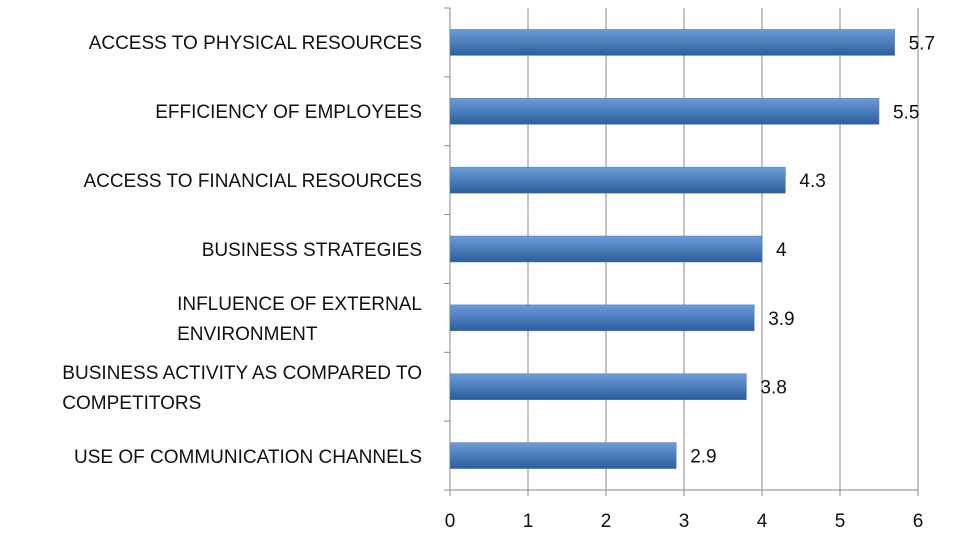  What do you see at coordinates (252, 182) in the screenshot?
I see `category-text: ACCESS TO FINANCIAL RESOURCES` at bounding box center [252, 182].